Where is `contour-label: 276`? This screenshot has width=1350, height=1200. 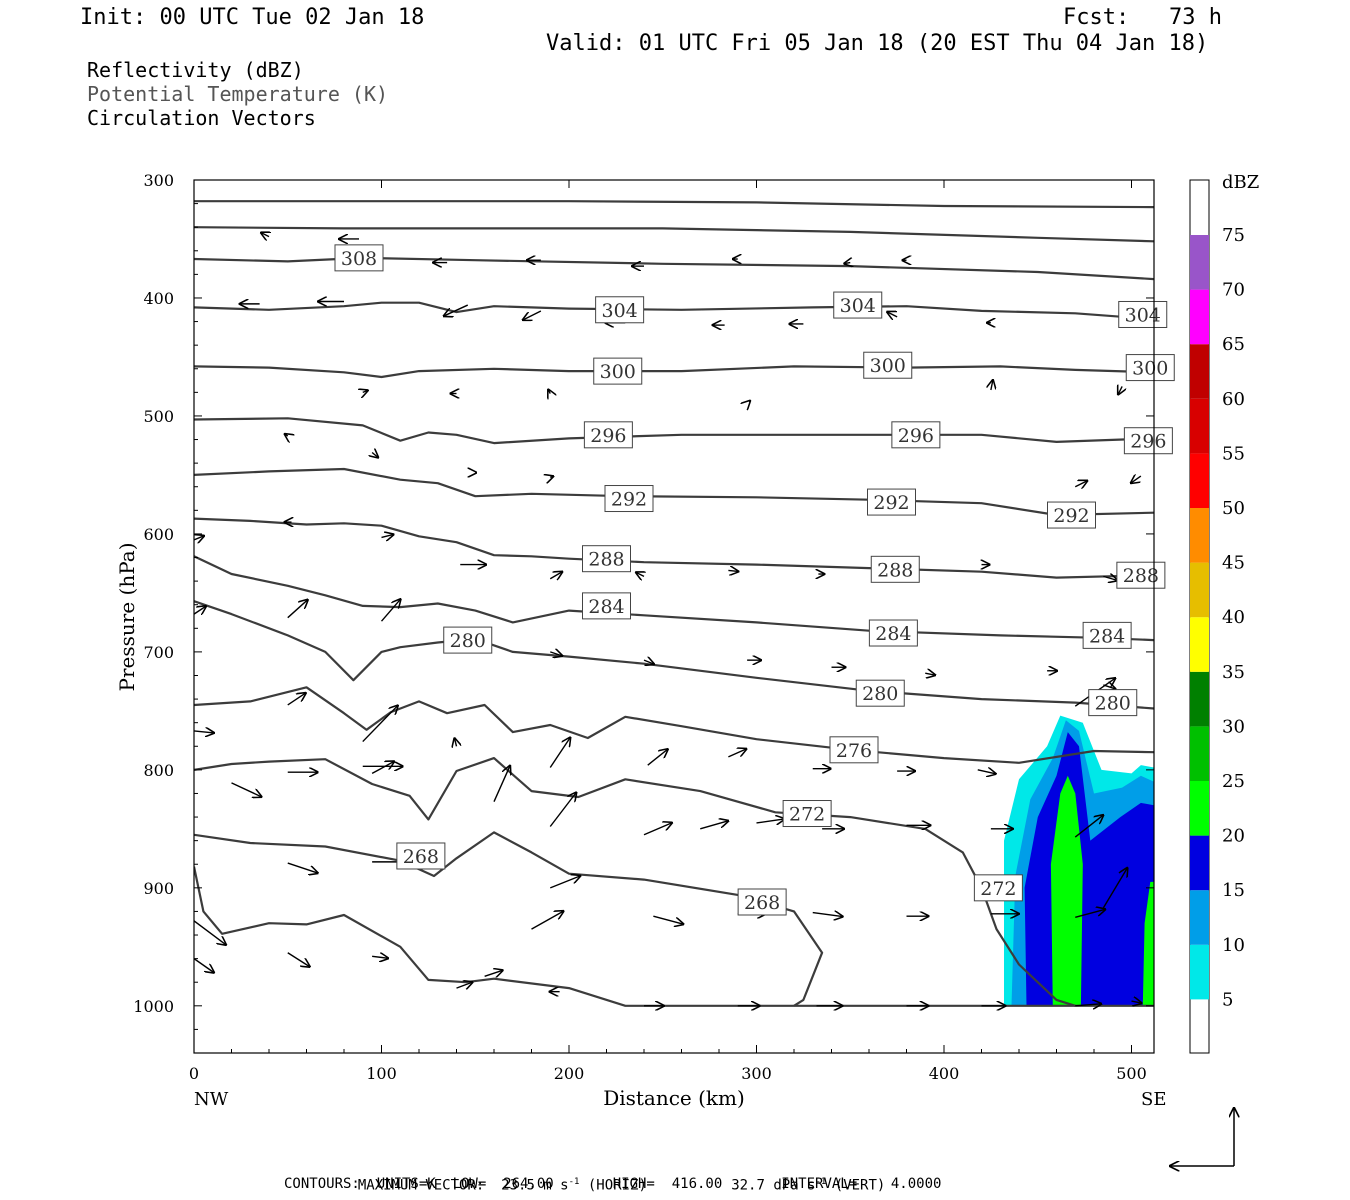 contour-label: 276 is located at coordinates (854, 751).